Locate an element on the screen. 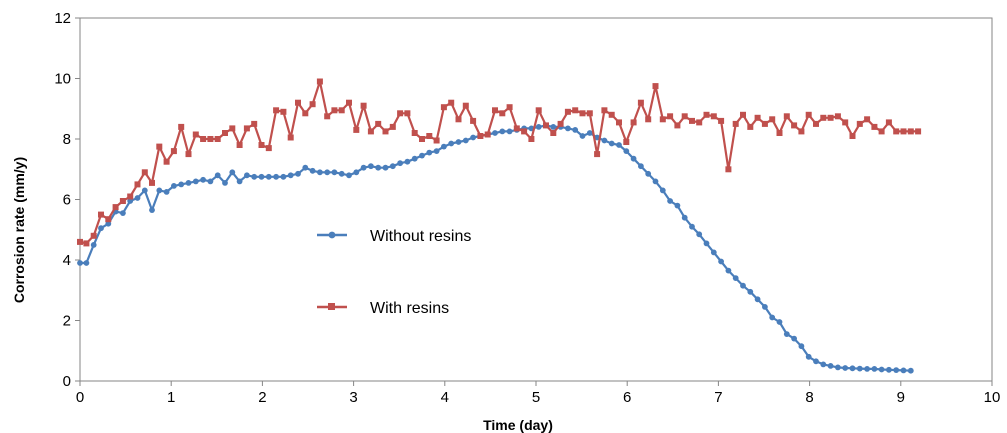  x-tick-label: 3 is located at coordinates (353, 397).